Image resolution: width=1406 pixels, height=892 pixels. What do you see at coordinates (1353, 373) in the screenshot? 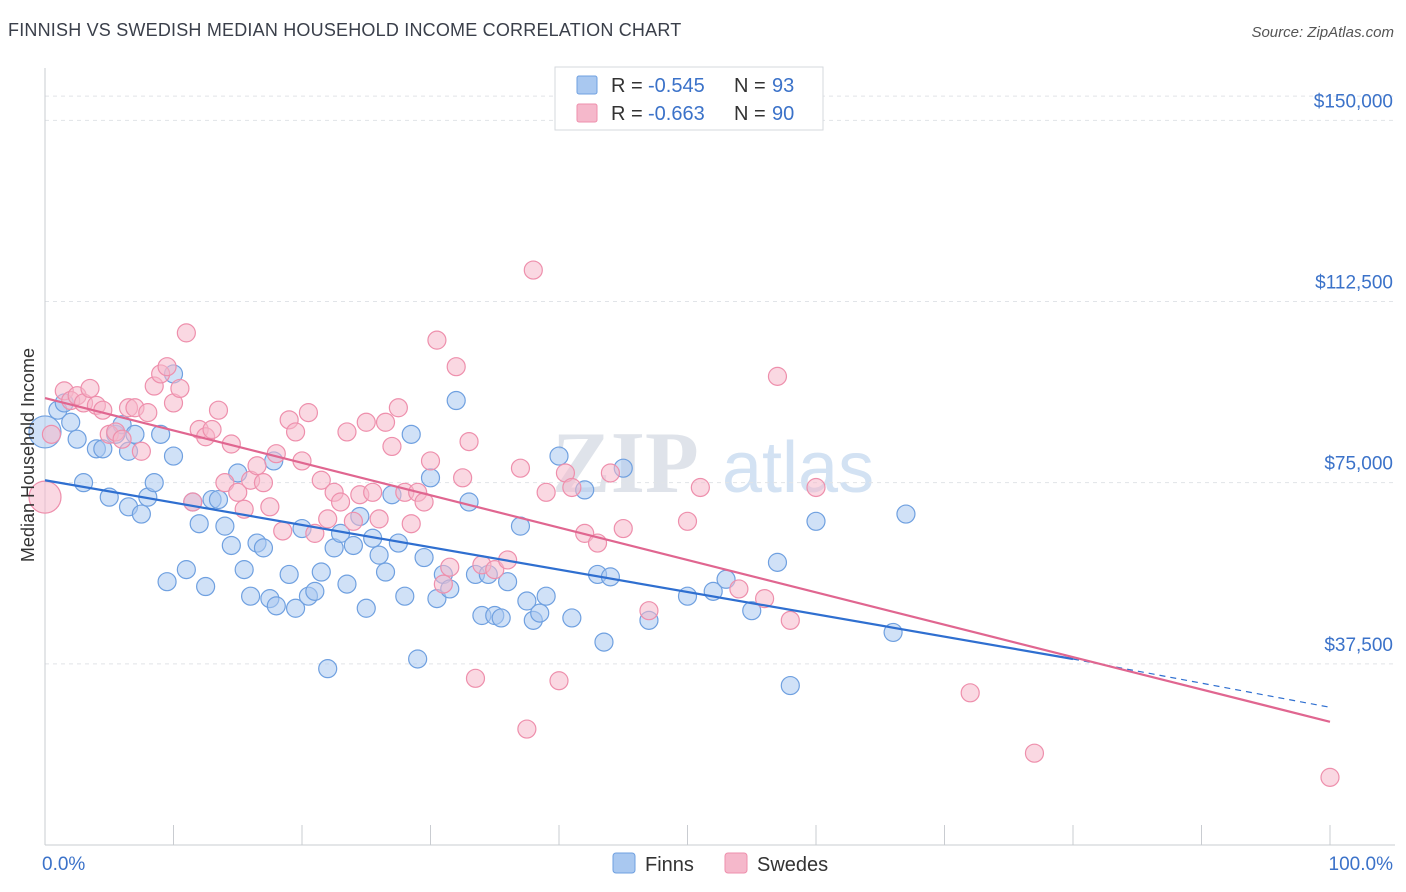
I see `y-tick-labels: $37,500 $75,000 $112,500 $150,000` at bounding box center [1353, 373].